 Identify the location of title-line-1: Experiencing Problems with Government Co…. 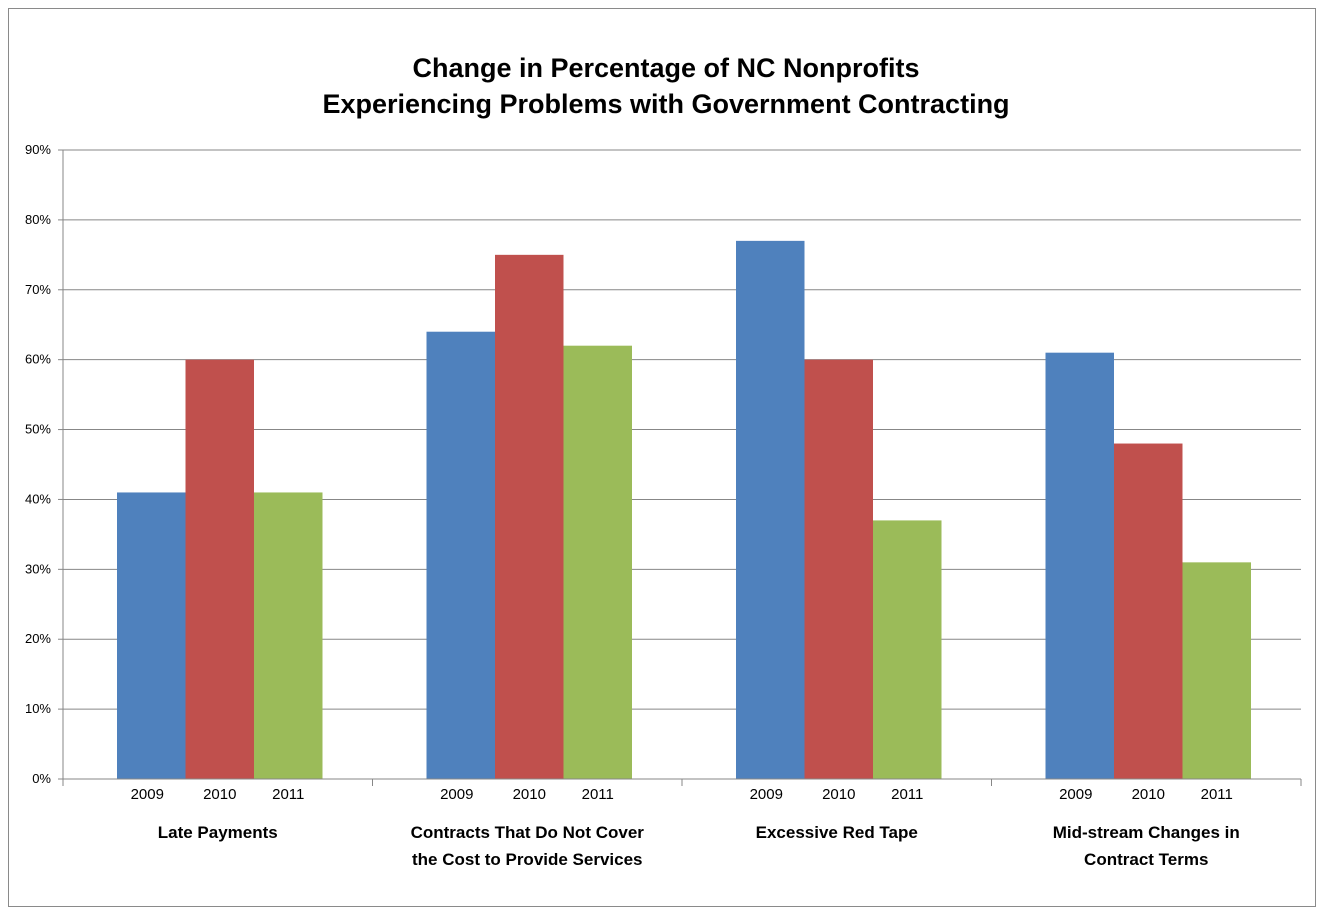
(665, 104).